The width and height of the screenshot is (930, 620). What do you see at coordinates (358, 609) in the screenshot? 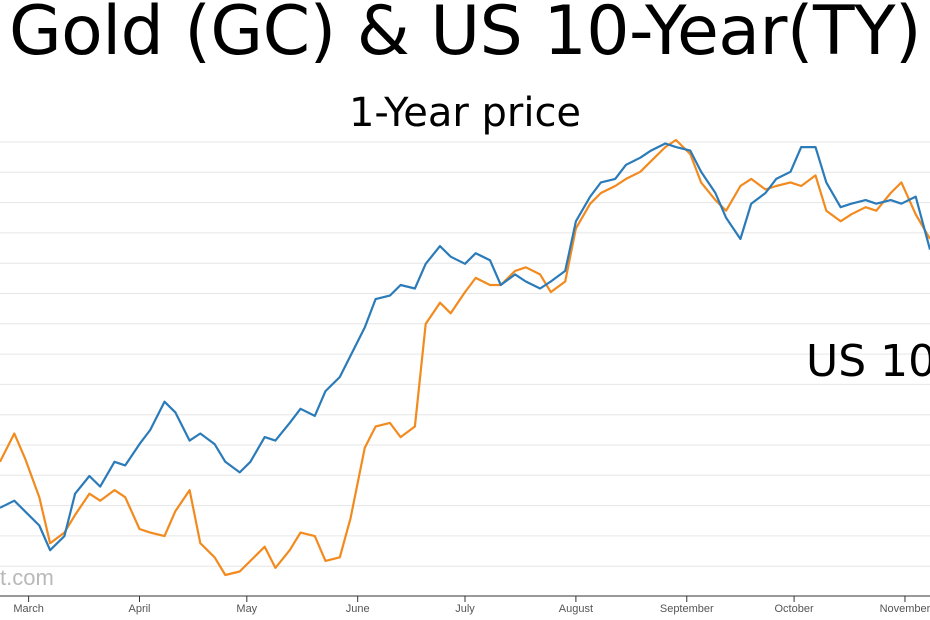
I see `x-tick-label: June` at bounding box center [358, 609].